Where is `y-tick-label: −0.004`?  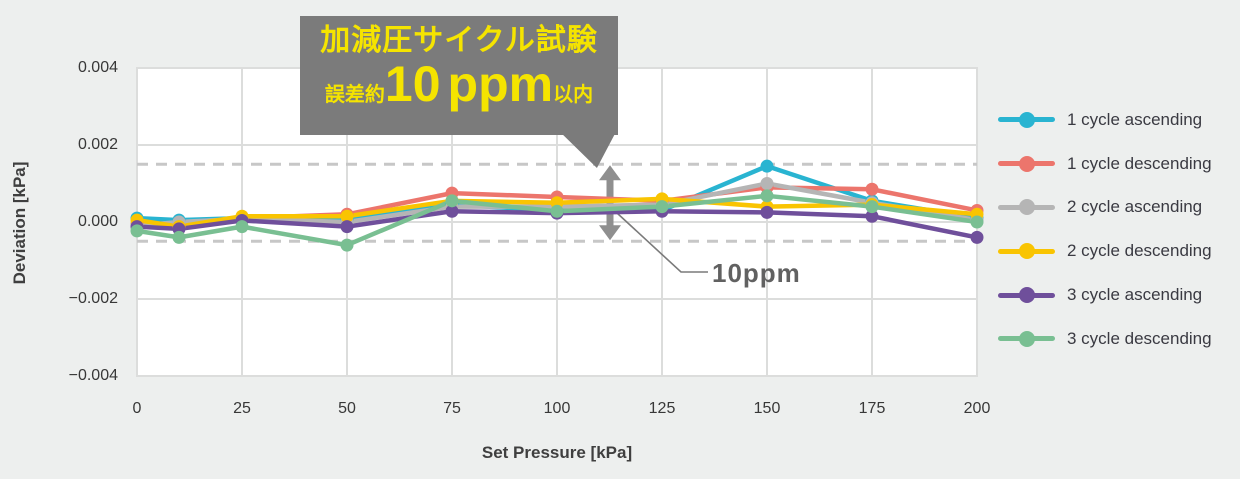
y-tick-label: −0.004 is located at coordinates (93, 375).